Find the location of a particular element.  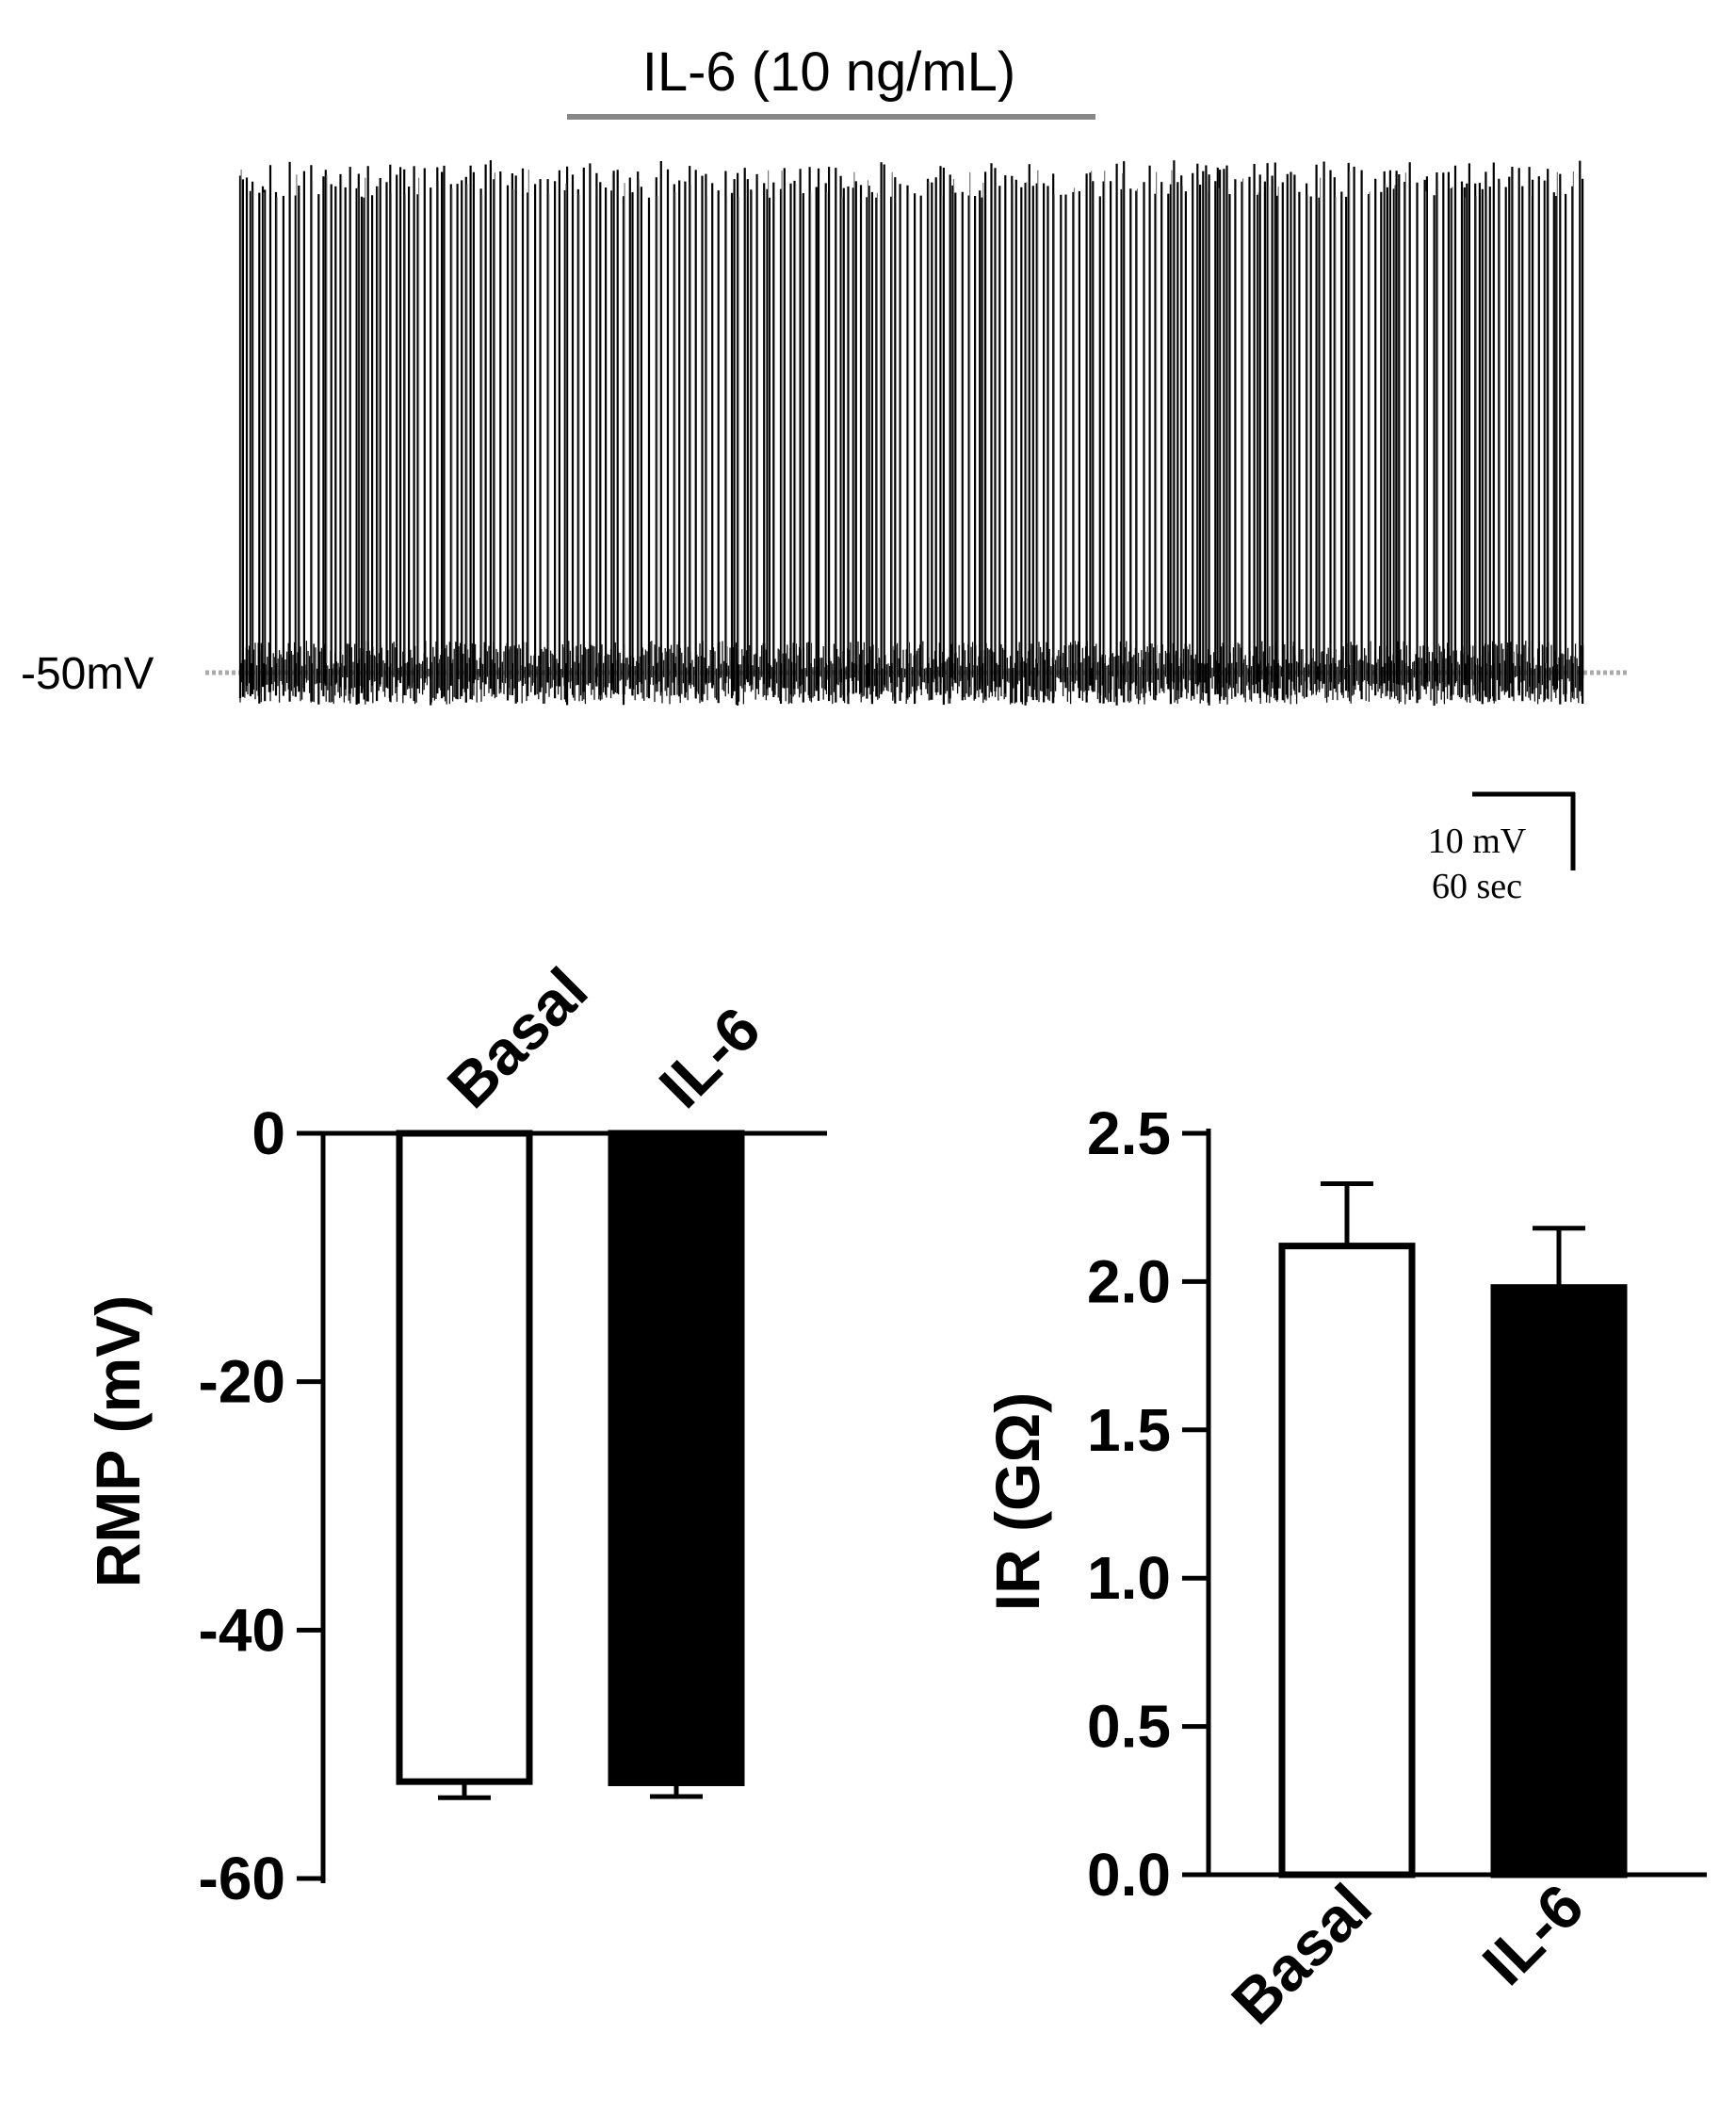

y-tick-label: 2.0 is located at coordinates (1129, 1281).